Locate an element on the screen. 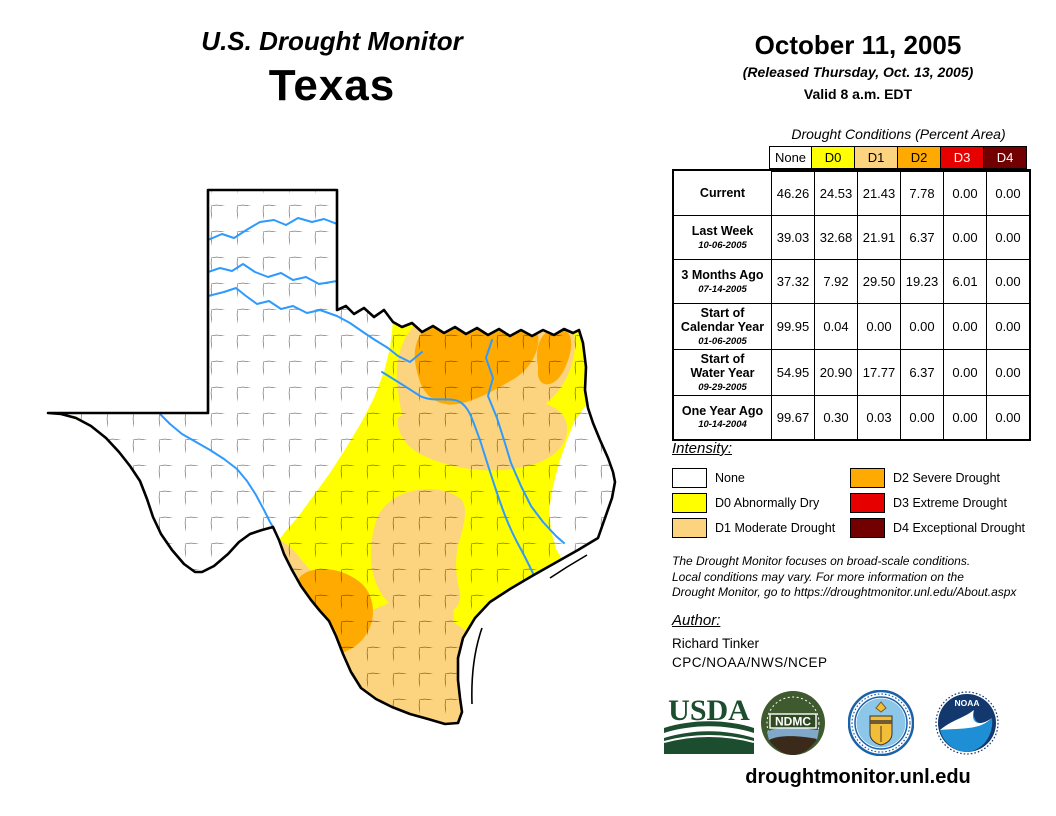 The image size is (1056, 816). table-cell: 0.30 is located at coordinates (835, 416).